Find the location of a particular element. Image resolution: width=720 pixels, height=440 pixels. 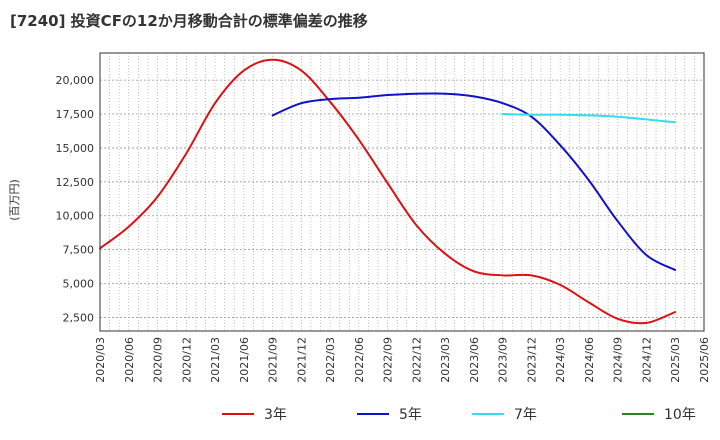

y-tick-label: 5,000 is located at coordinates (79, 284).